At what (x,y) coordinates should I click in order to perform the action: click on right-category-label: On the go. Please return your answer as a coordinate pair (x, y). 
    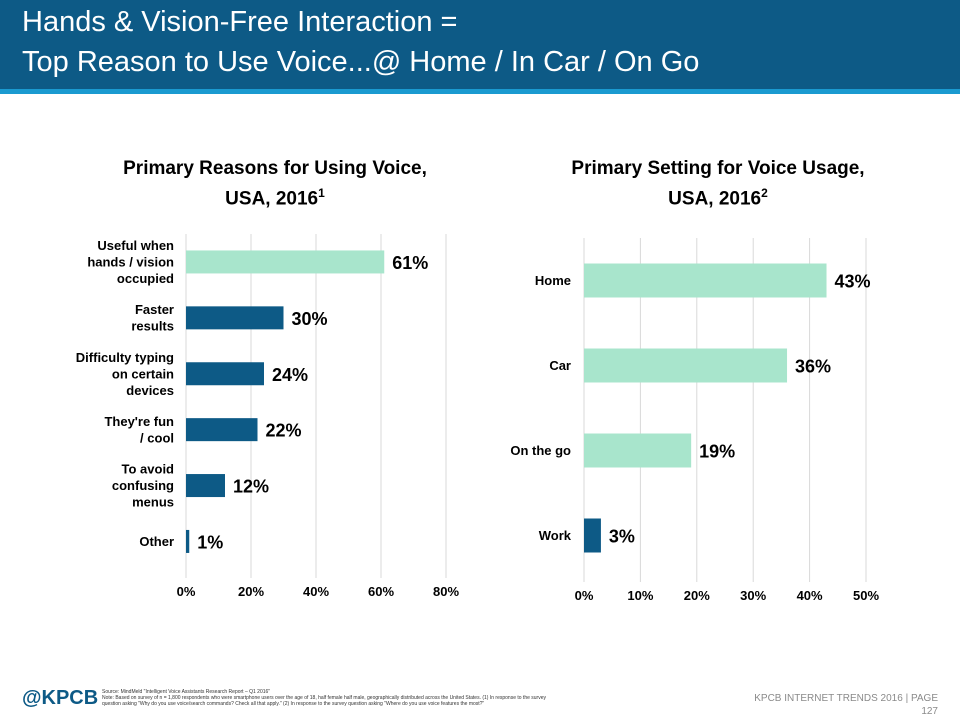
    Looking at the image, I should click on (540, 450).